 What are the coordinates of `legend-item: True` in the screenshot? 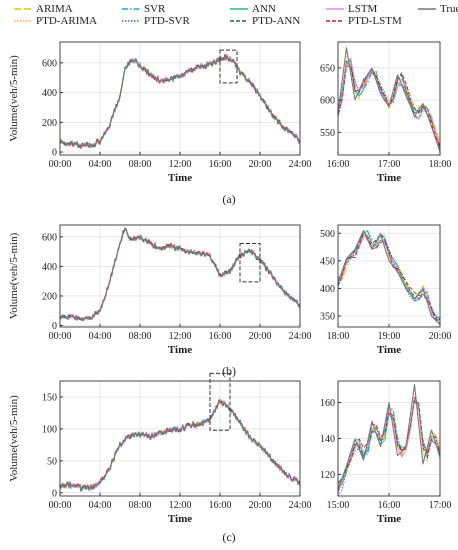 It's located at (438, 9).